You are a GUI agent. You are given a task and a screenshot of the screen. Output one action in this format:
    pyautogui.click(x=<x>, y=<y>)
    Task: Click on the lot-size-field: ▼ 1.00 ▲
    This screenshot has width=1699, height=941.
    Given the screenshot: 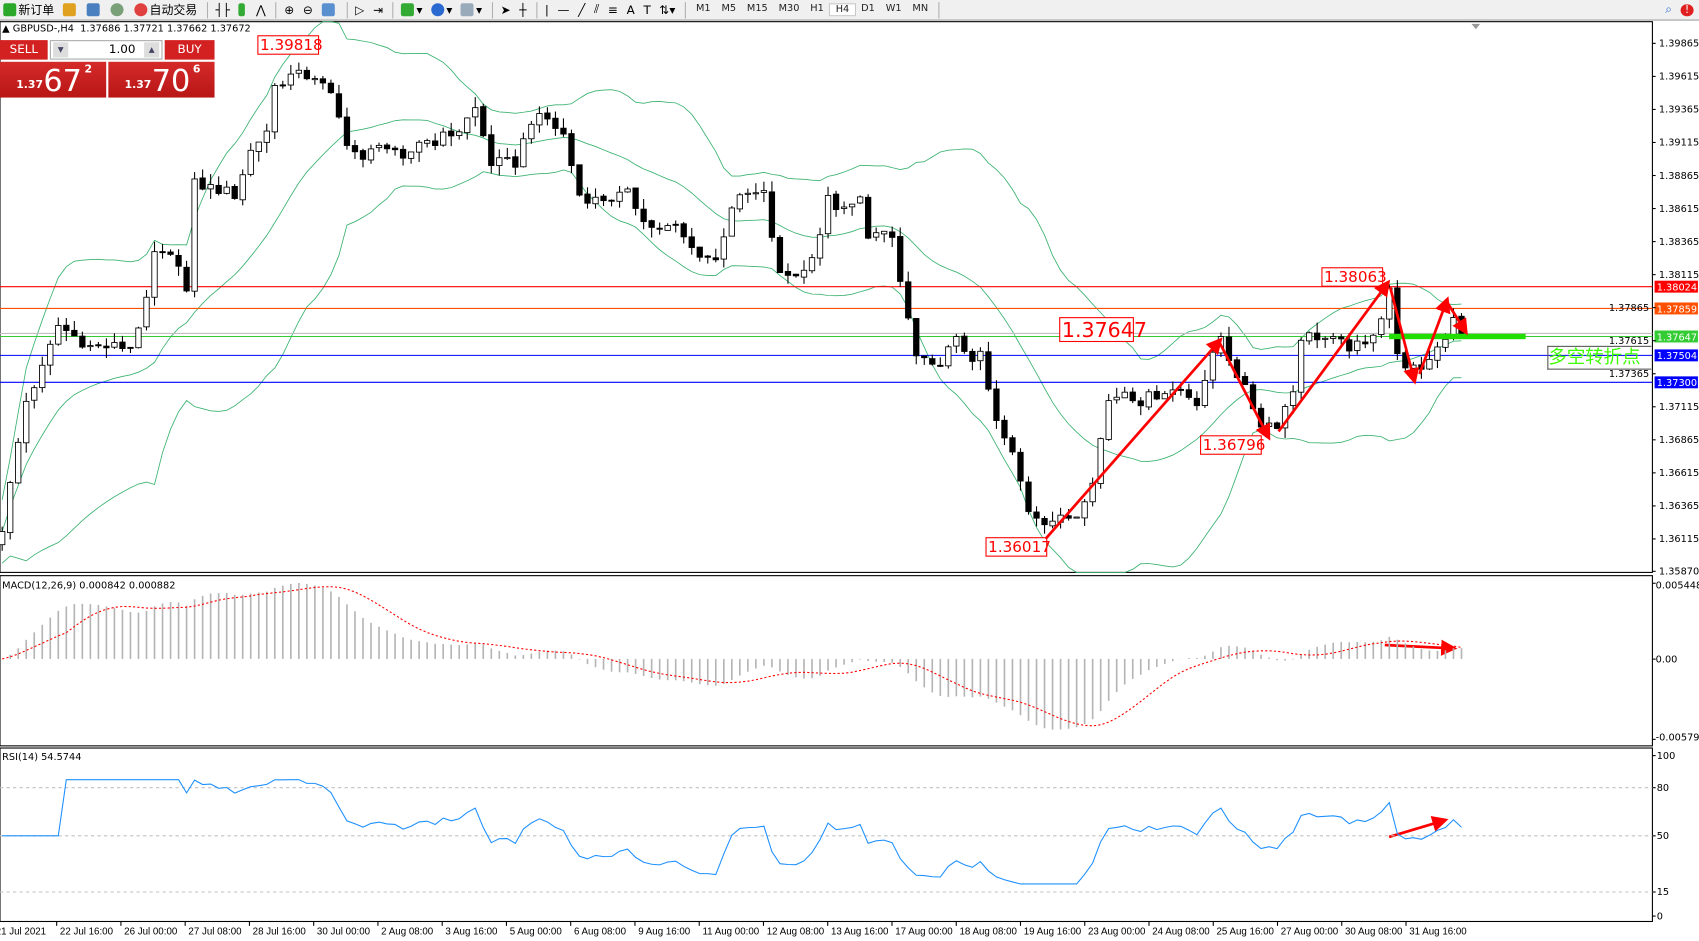 What is the action you would take?
    pyautogui.click(x=106, y=50)
    